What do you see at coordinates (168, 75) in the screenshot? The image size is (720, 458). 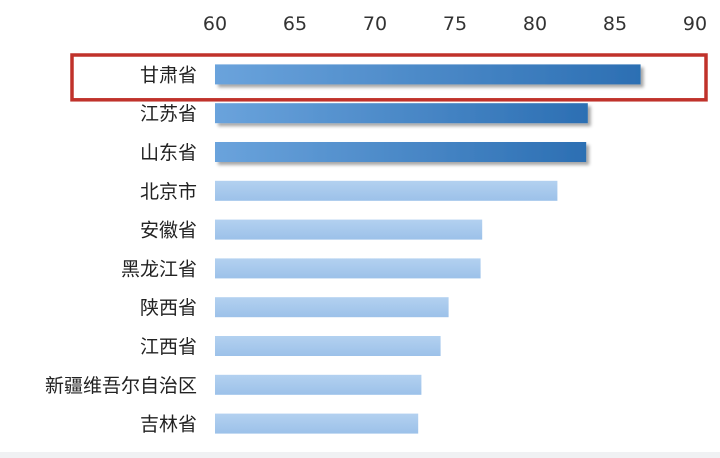 I see `category-label: 甘肃省` at bounding box center [168, 75].